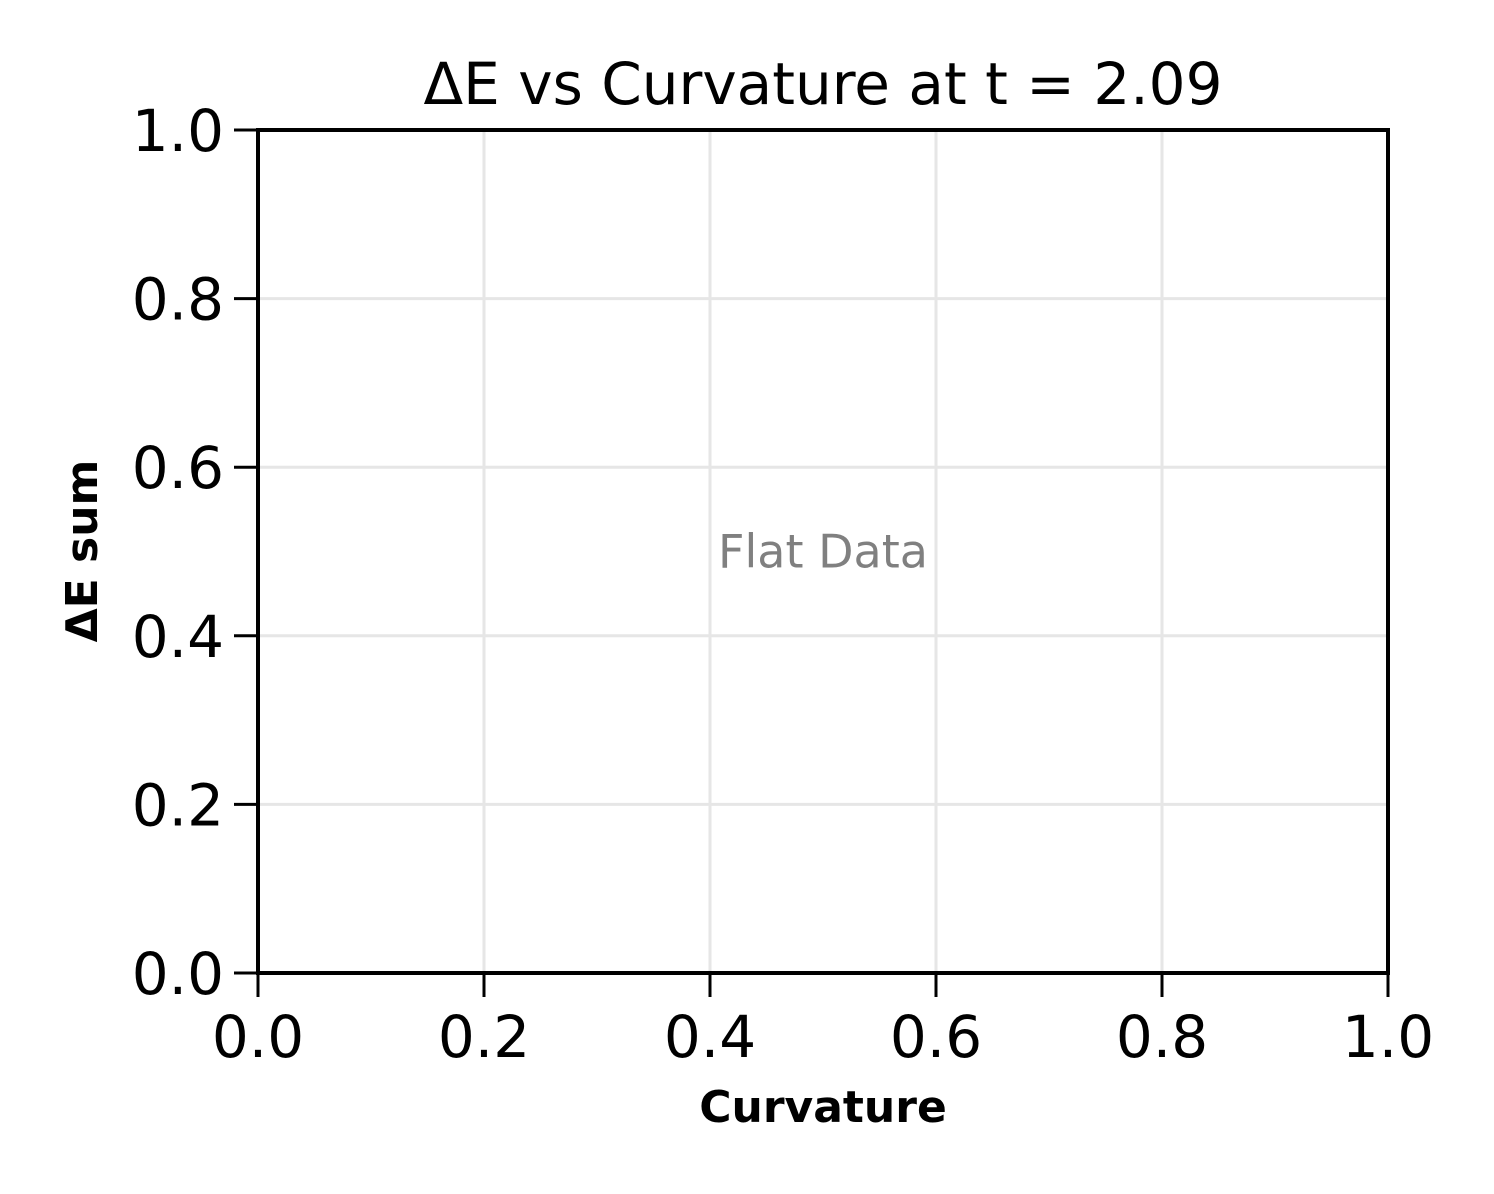 The width and height of the screenshot is (1494, 1194). I want to click on x-tick-label: 1.0, so click(1388, 1037).